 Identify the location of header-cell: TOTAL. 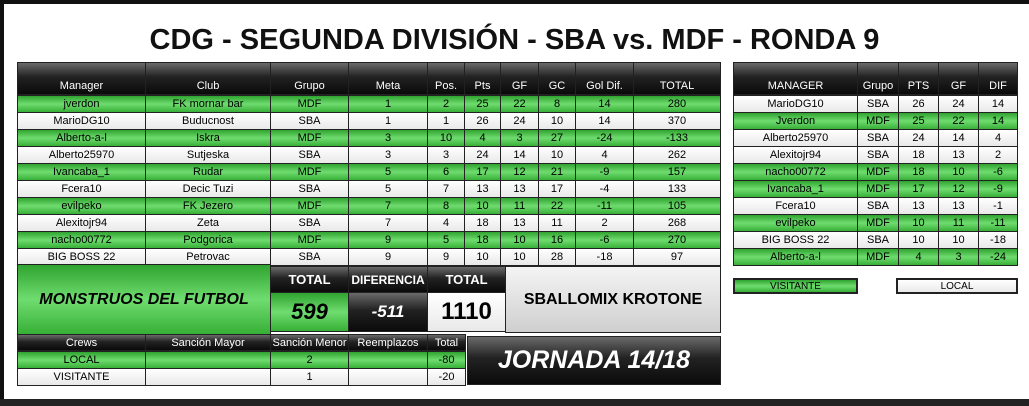
(677, 78).